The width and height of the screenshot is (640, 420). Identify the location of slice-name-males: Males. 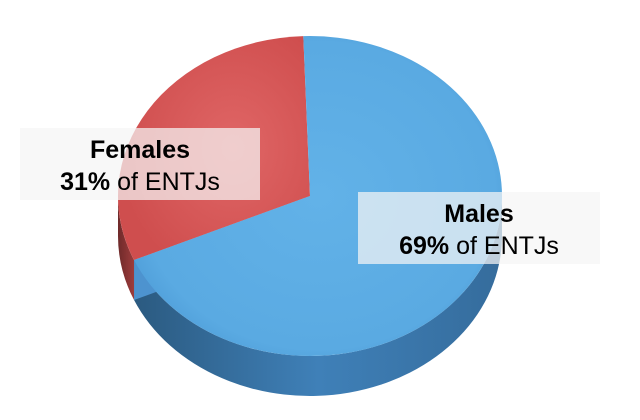
(479, 214).